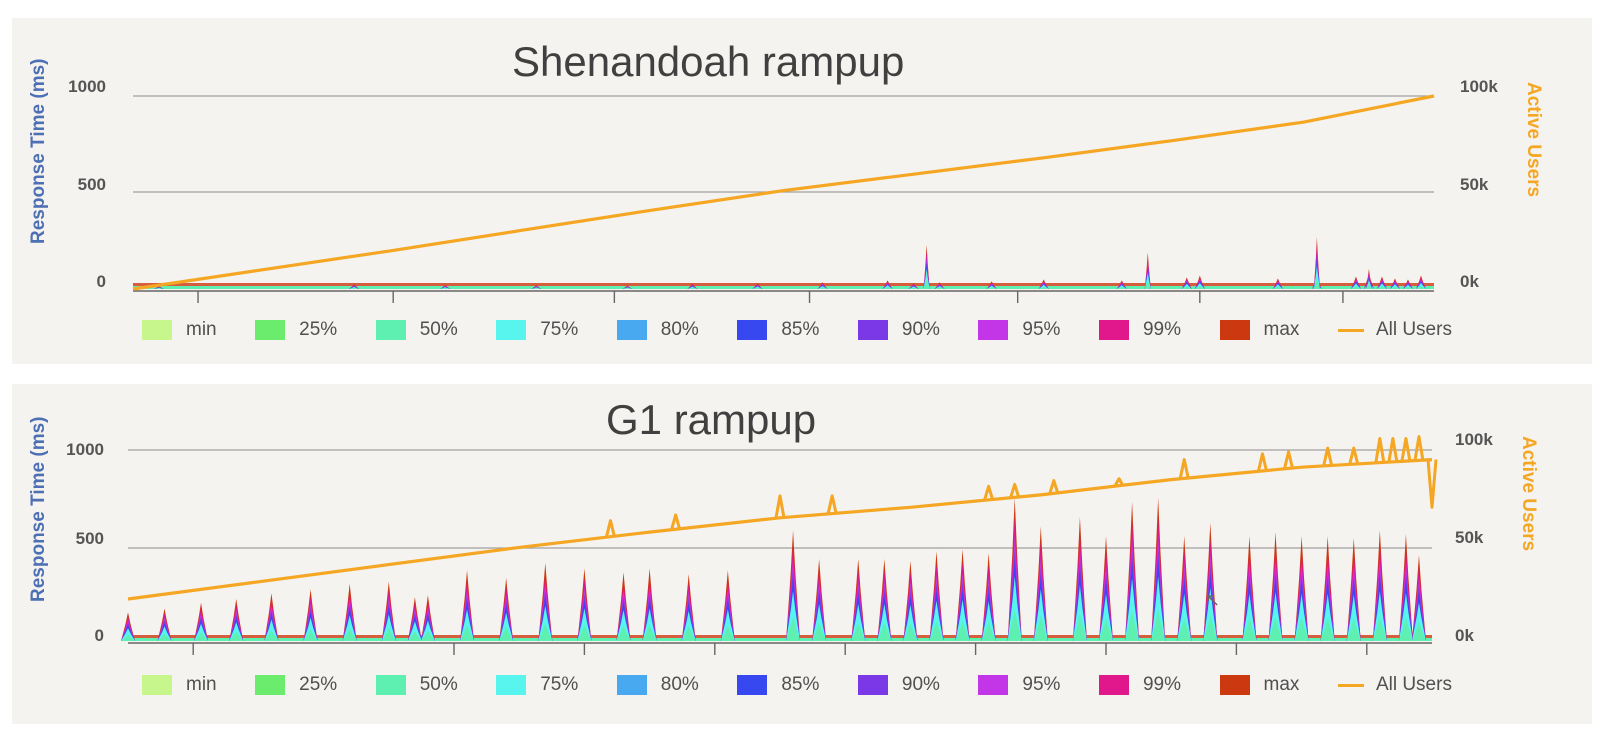  I want to click on chart-legend: min 25% 50% 75% 80% 85% 90% 95% 99% max All Users, so click(797, 685).